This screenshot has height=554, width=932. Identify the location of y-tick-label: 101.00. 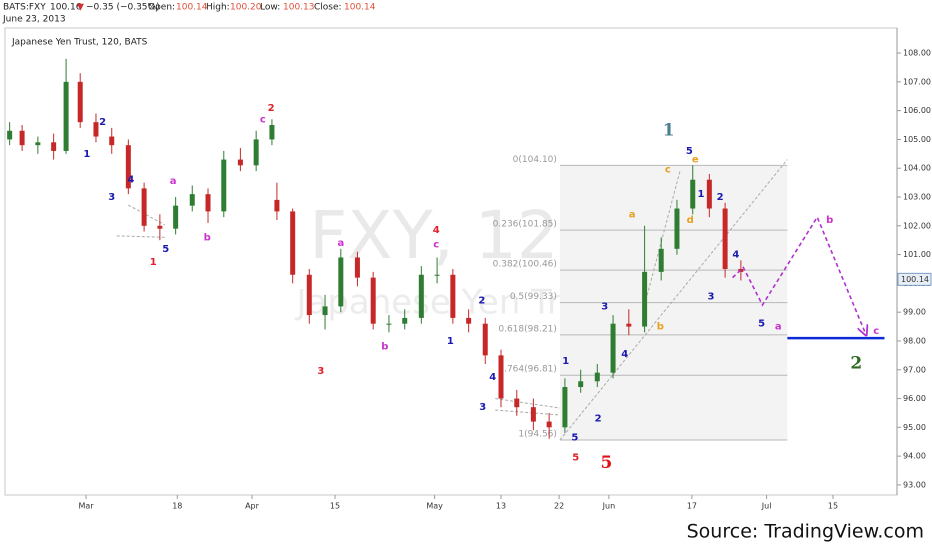
(917, 254).